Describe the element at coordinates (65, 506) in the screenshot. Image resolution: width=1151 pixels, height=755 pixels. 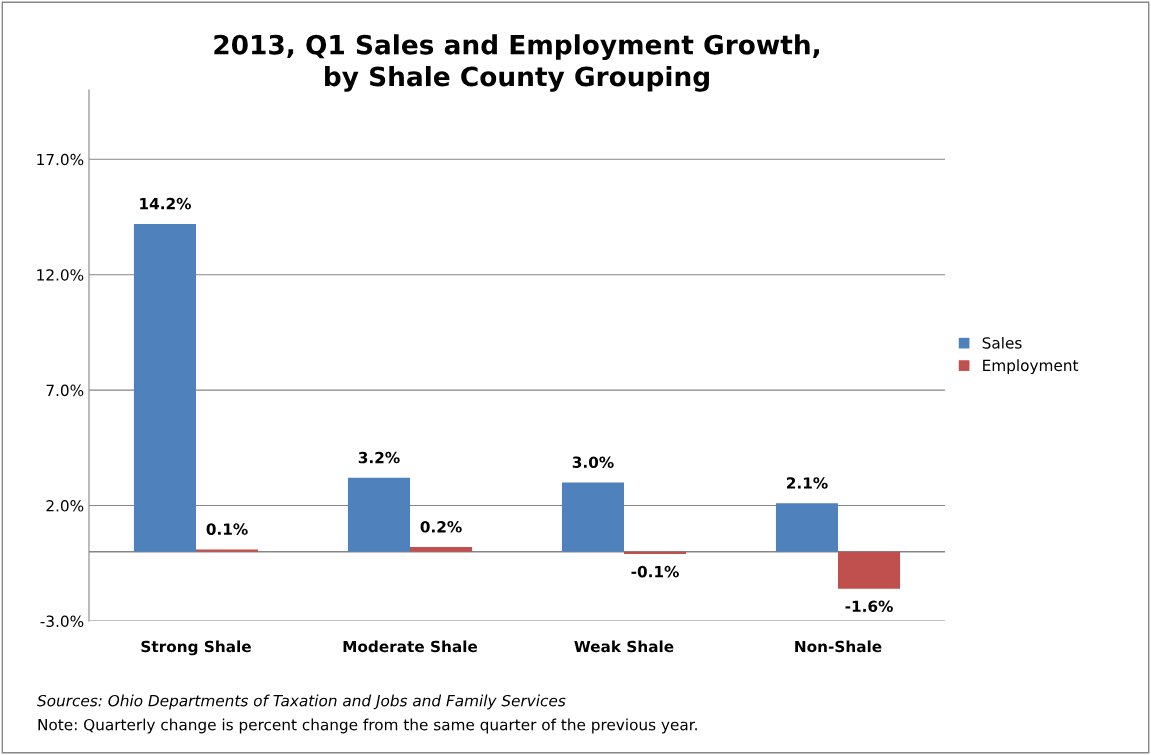
I see `y-tick-label: 2.0%` at that location.